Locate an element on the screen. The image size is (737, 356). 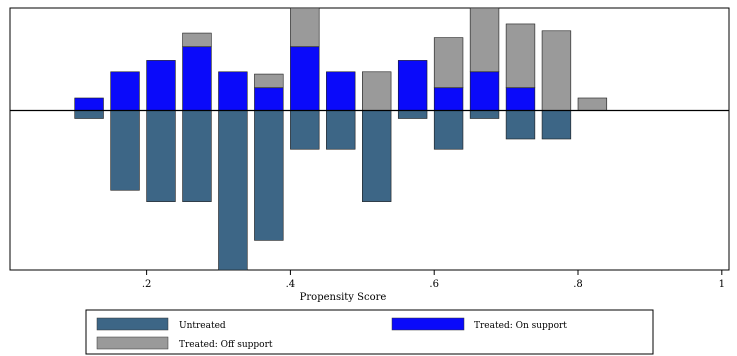
legend-label-treated-off-support: Treated: Off support is located at coordinates (226, 345).